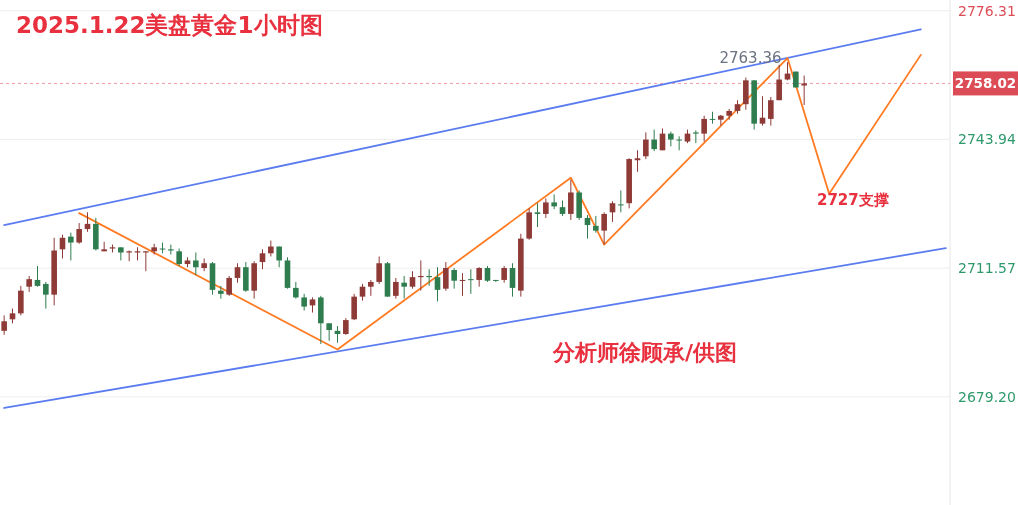 This screenshot has width=1018, height=505. What do you see at coordinates (985, 83) in the screenshot?
I see `ref-line-label: 2758.02` at bounding box center [985, 83].